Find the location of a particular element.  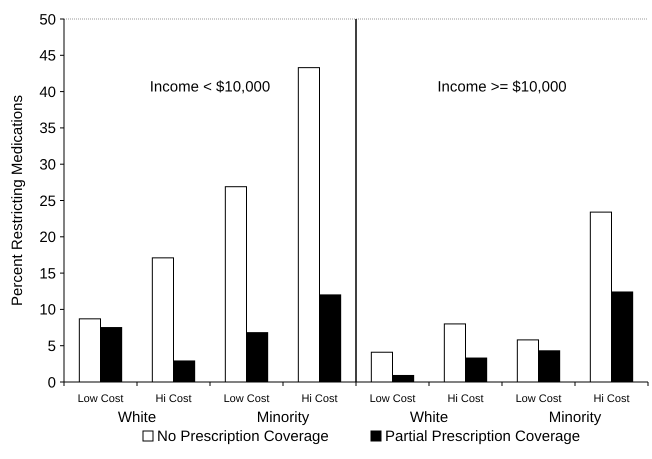

y-tick-label: 10 is located at coordinates (47, 310).